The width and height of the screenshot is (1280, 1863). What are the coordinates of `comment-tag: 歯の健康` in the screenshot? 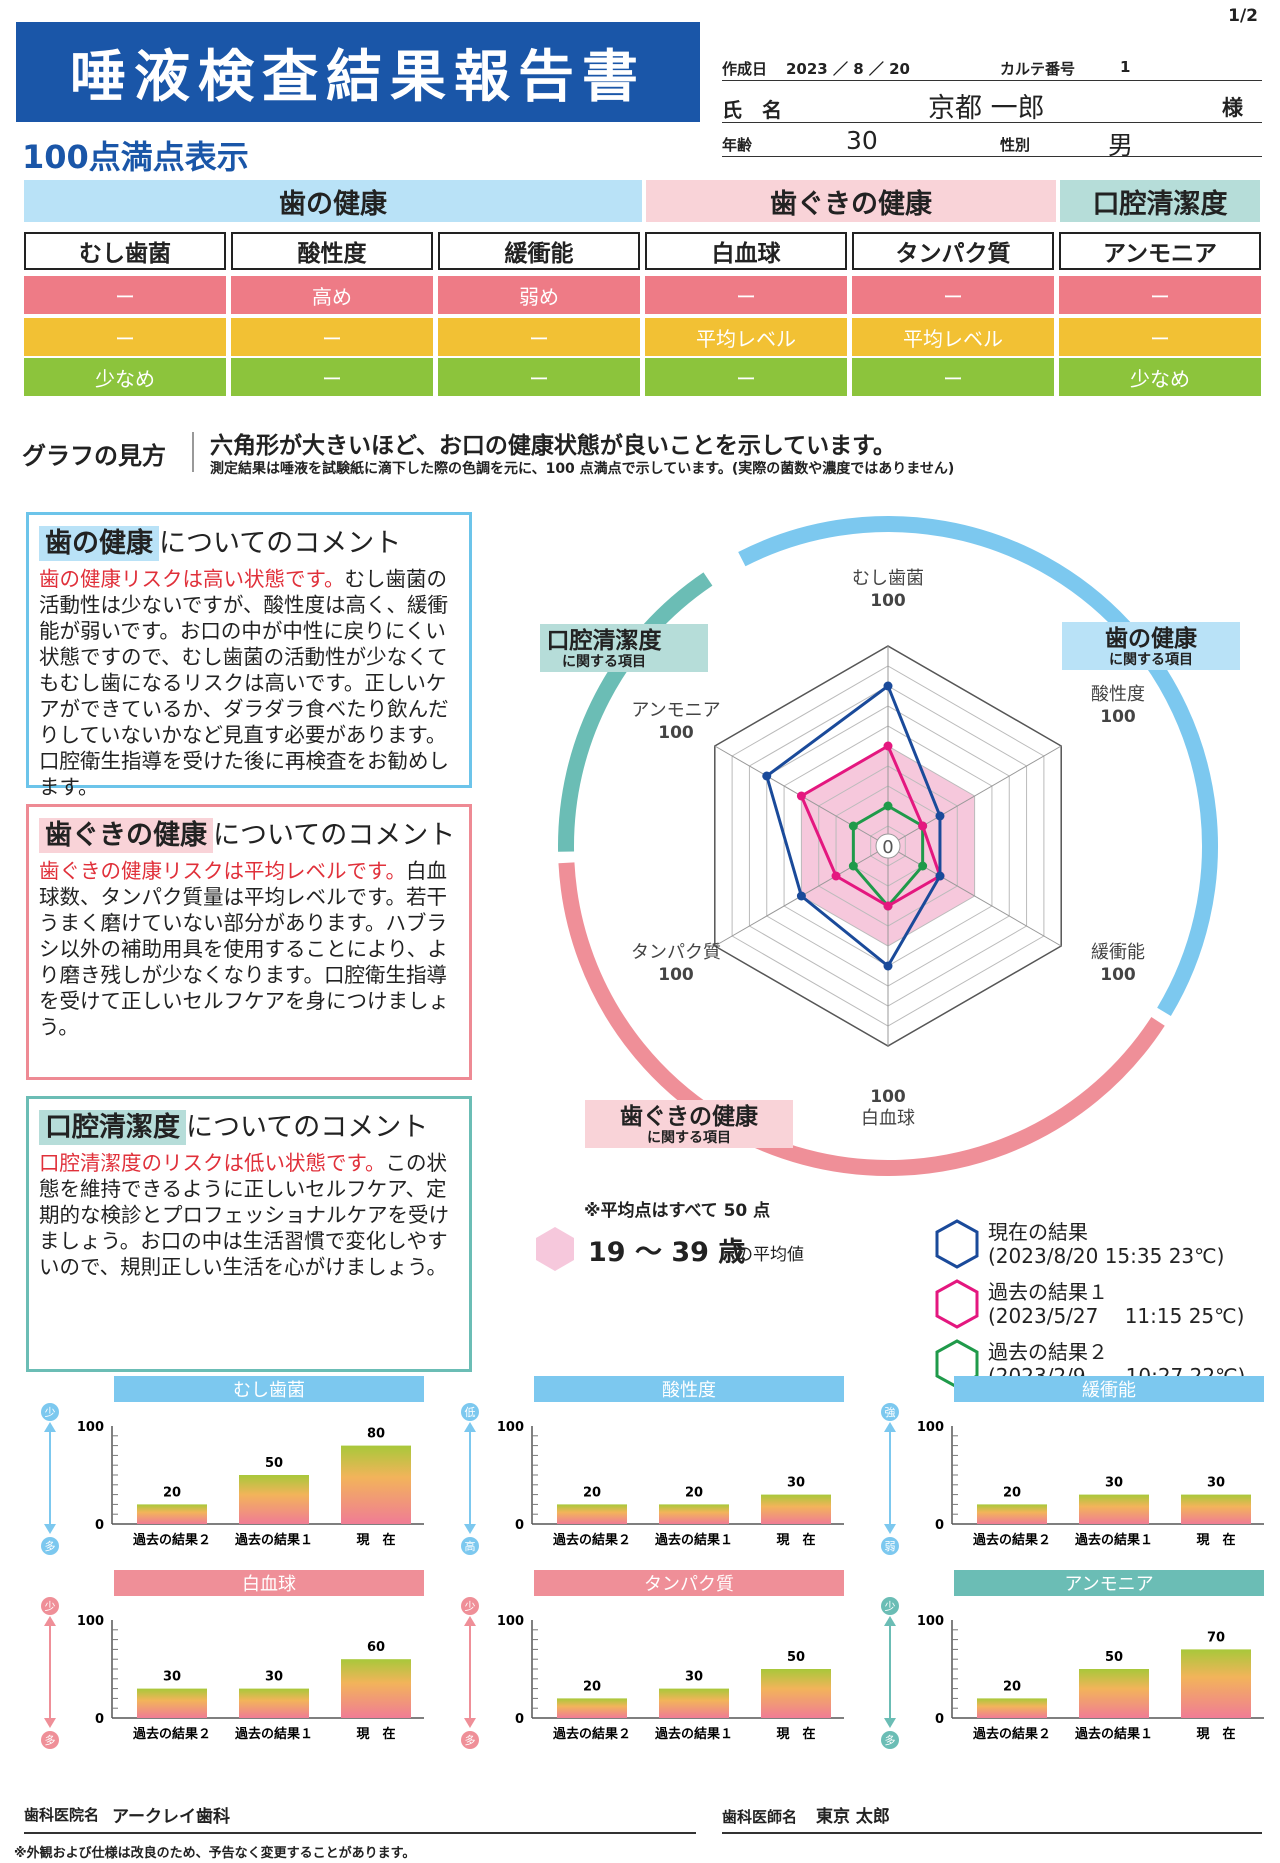 It's located at (99, 543).